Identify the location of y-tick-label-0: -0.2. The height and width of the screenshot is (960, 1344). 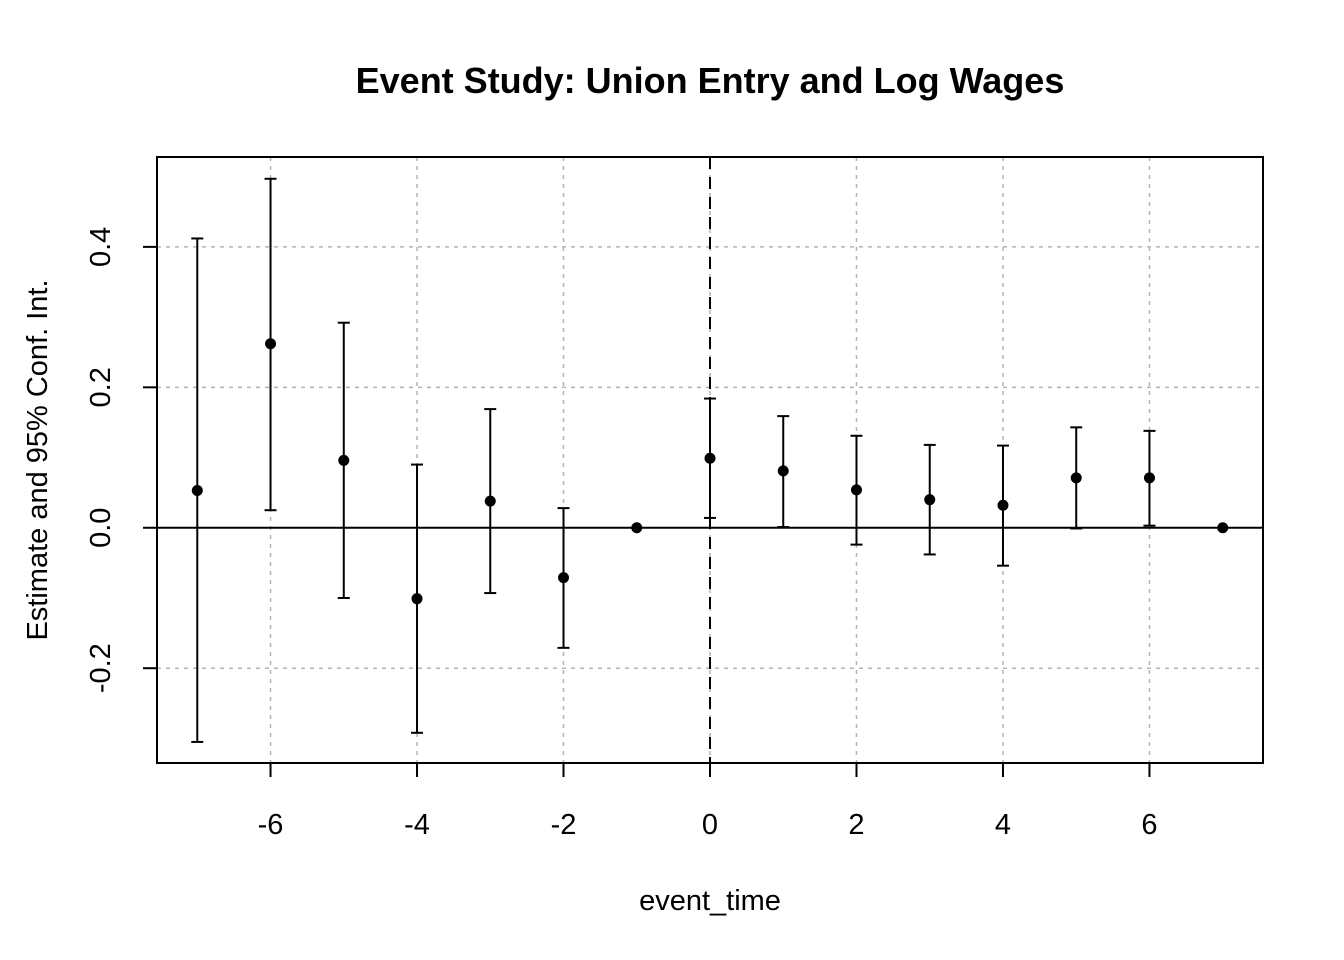
(101, 668).